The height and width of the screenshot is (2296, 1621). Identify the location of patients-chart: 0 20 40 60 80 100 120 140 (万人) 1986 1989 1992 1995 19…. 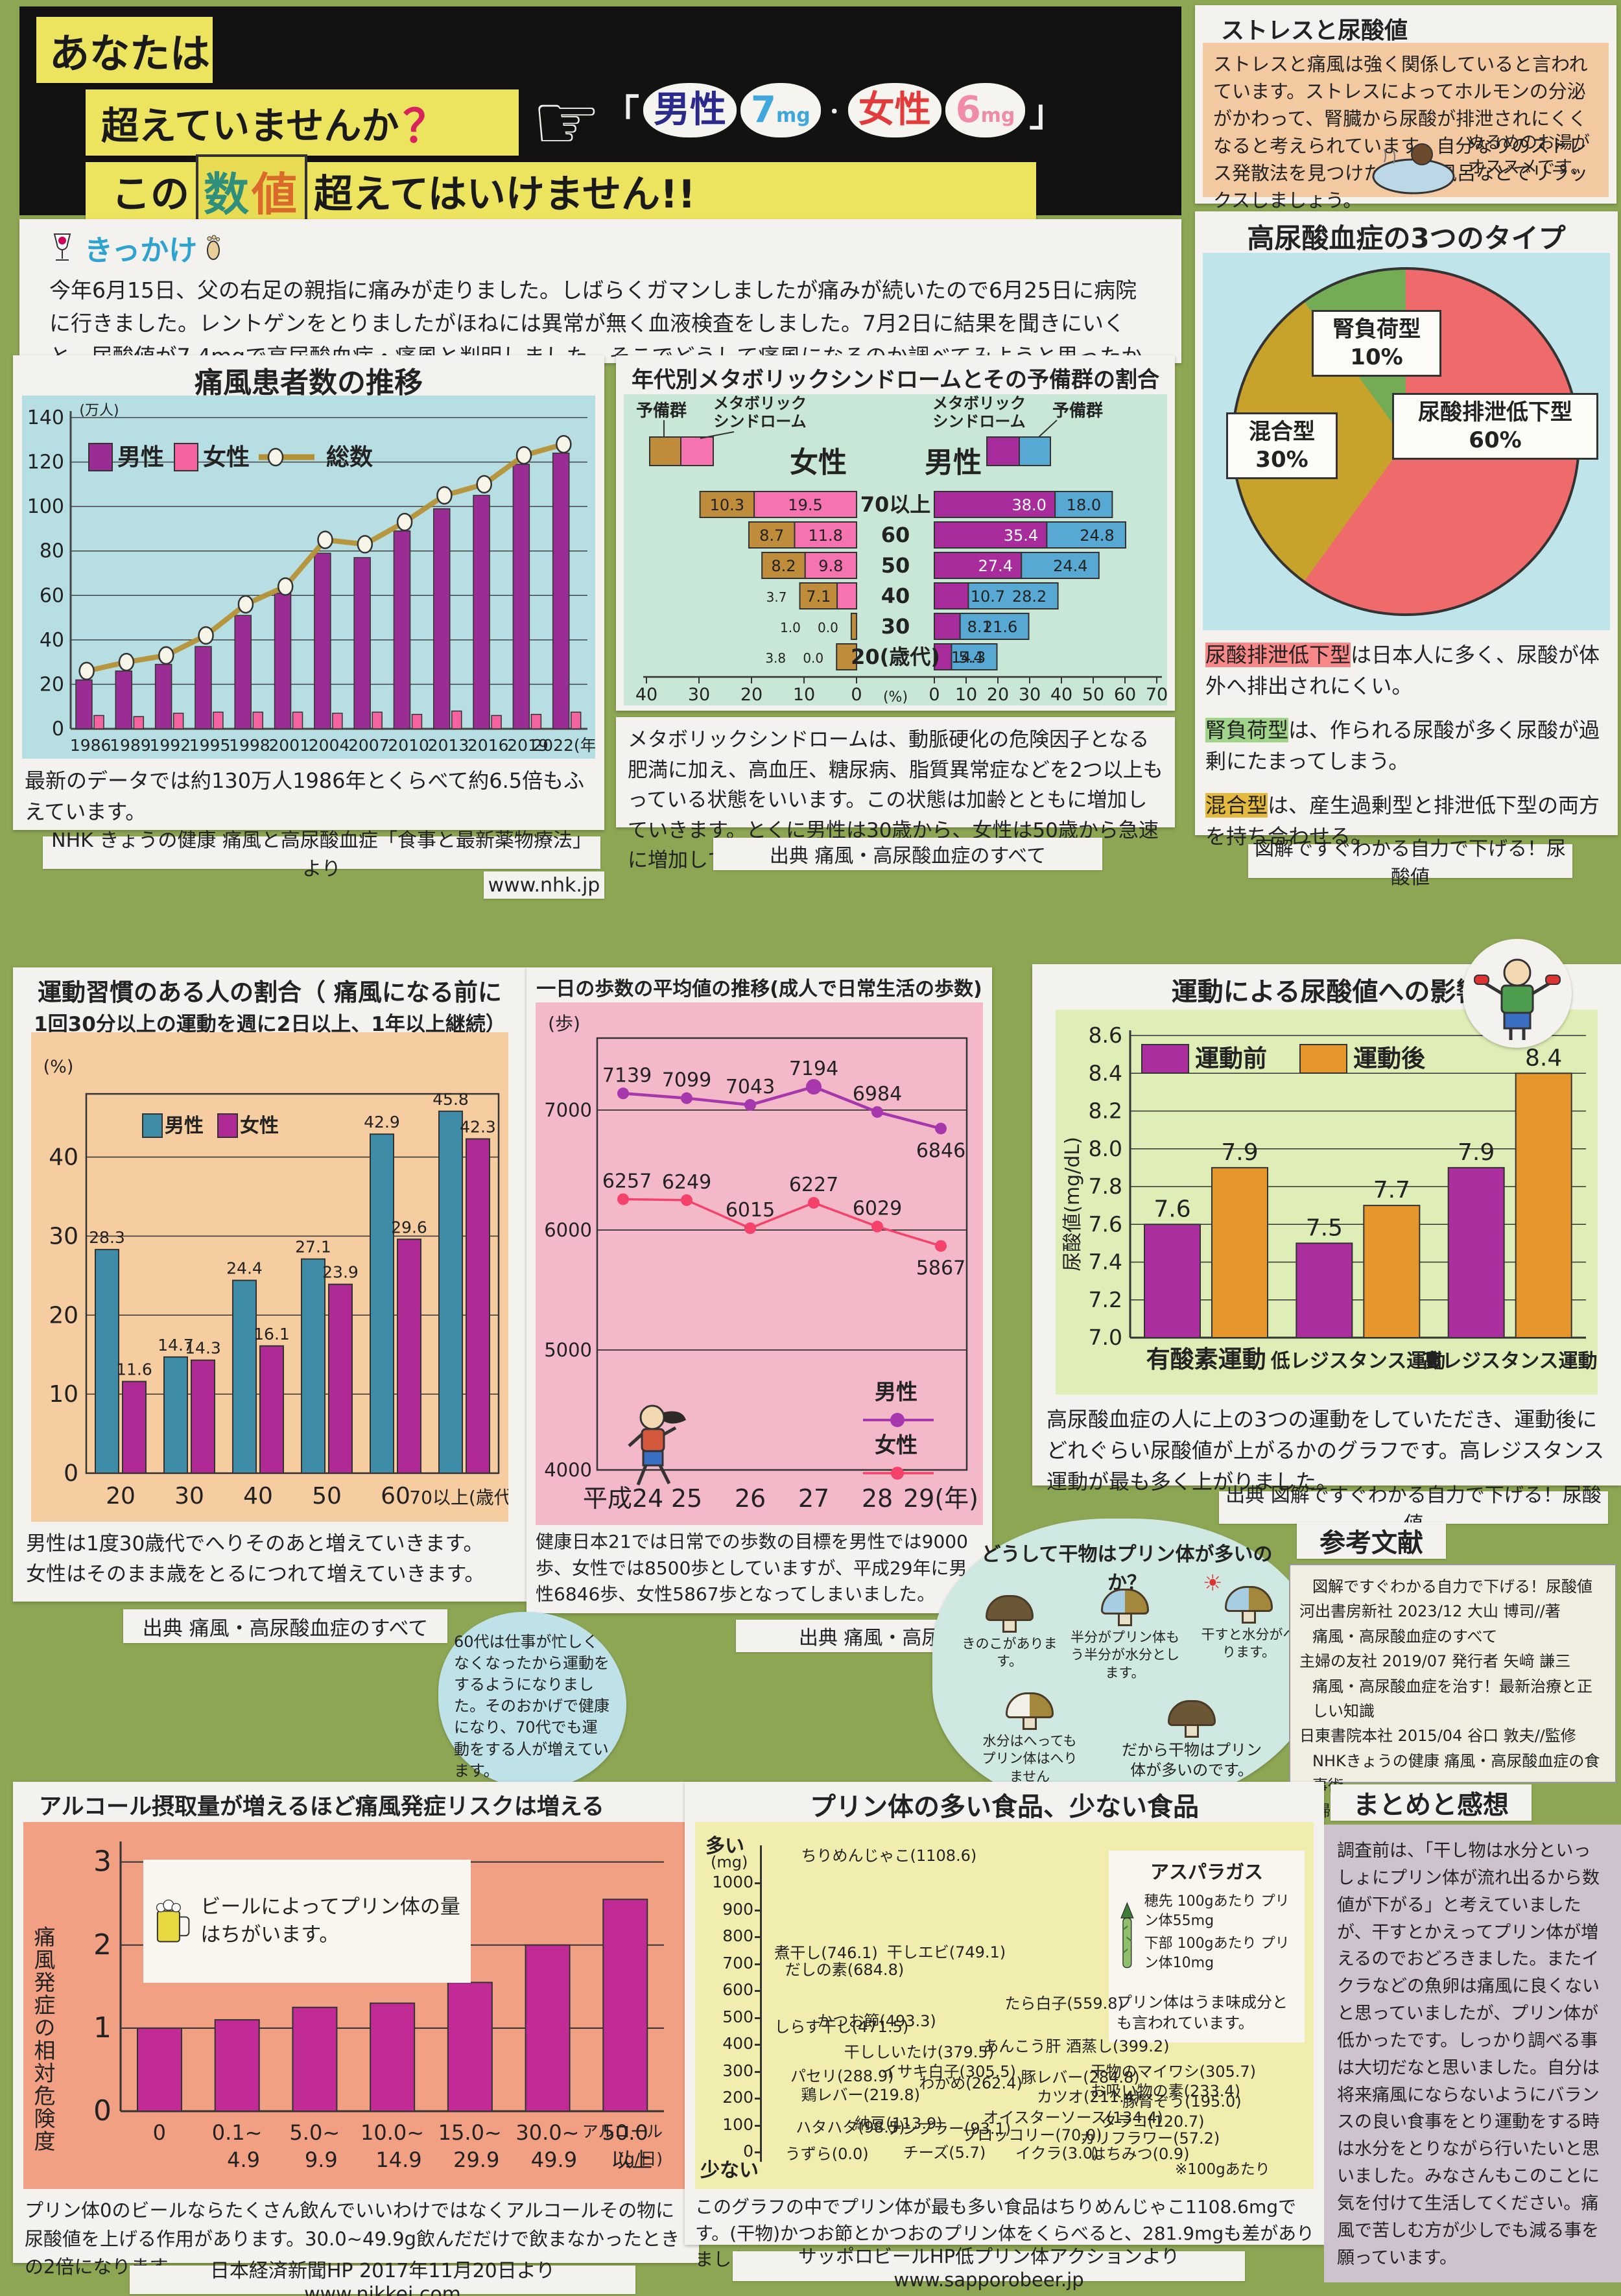
(312, 577).